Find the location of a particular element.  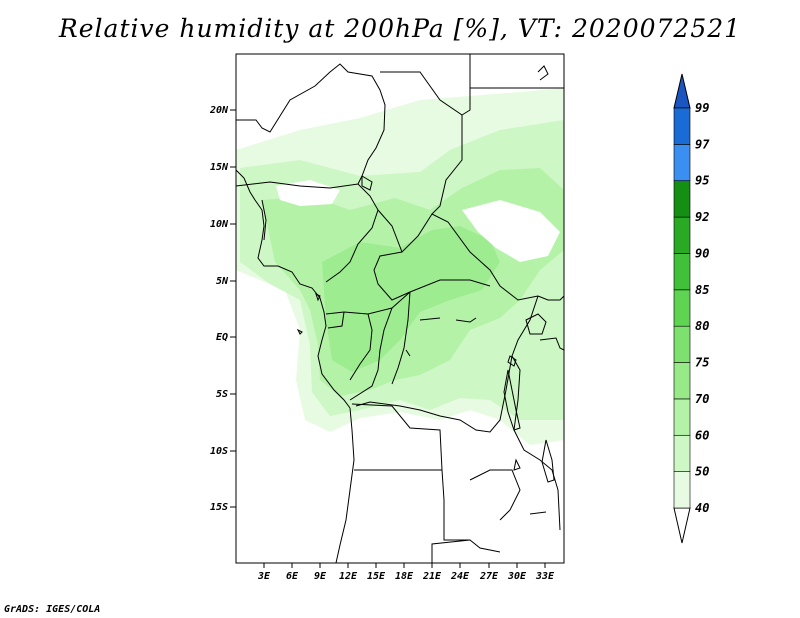

colorbar-label: 40 is located at coordinates (702, 508).